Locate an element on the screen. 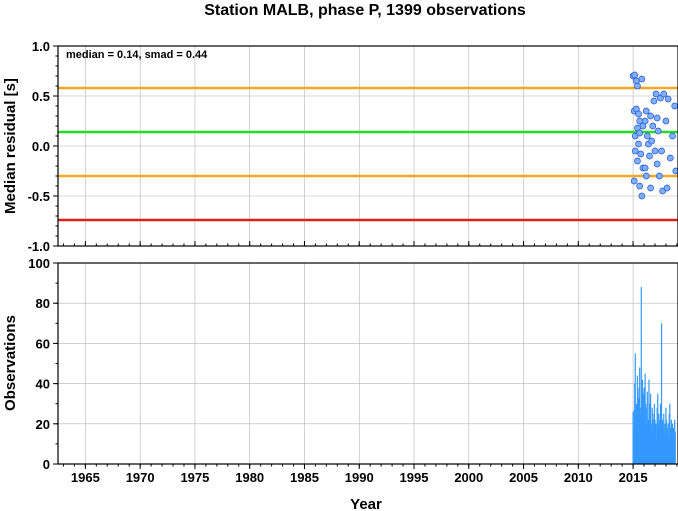  stats-annotation: median = 0.14, smad = 0.44 is located at coordinates (137, 55).